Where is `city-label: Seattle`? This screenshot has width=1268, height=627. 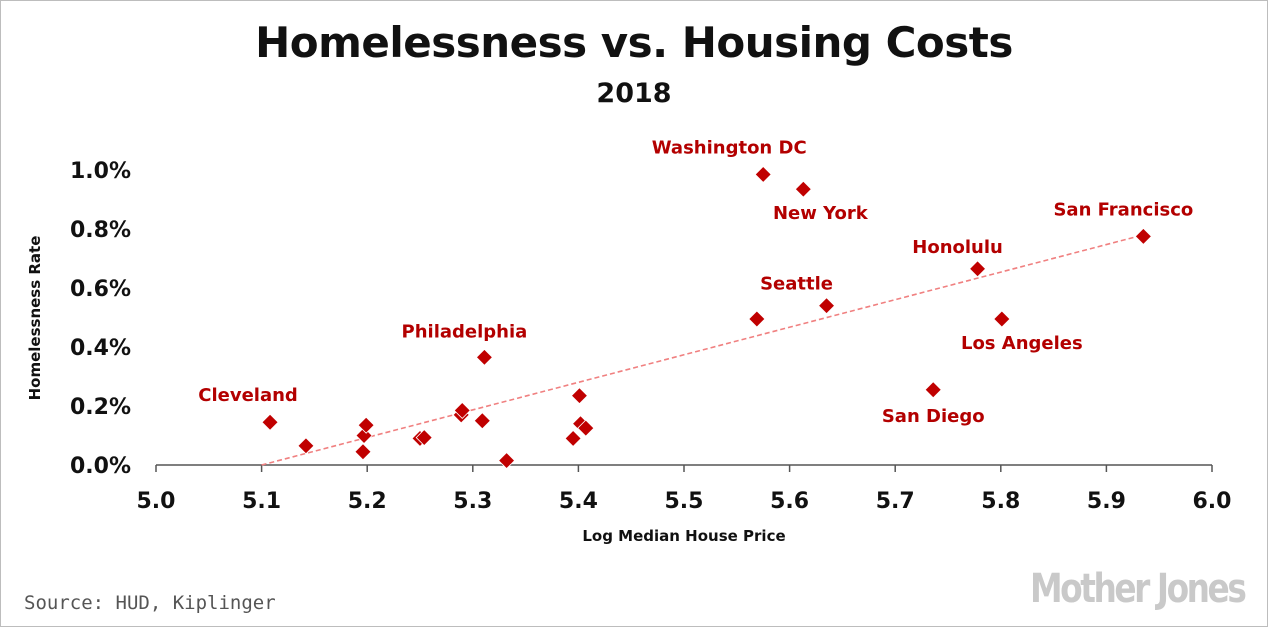
city-label: Seattle is located at coordinates (796, 284).